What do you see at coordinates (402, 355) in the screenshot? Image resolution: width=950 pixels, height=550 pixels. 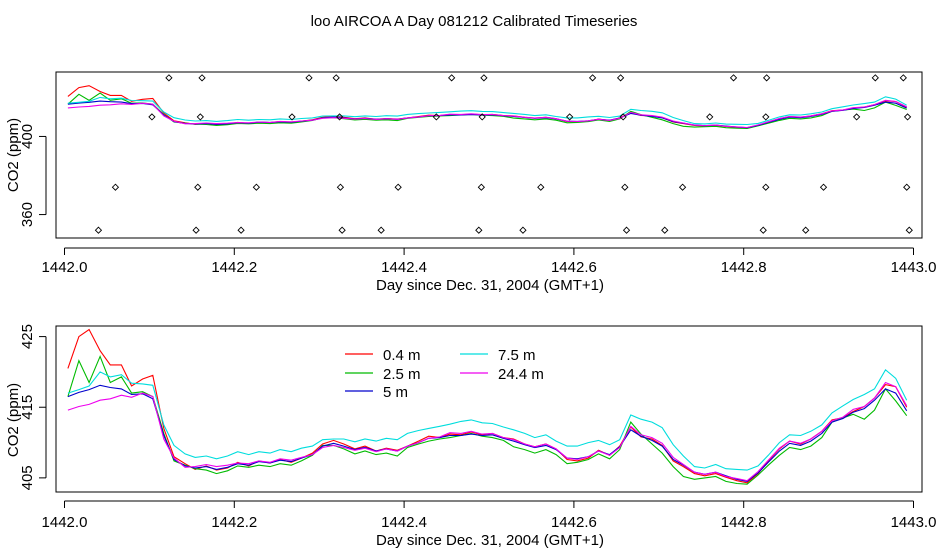 I see `legend-label: 0.4 m` at bounding box center [402, 355].